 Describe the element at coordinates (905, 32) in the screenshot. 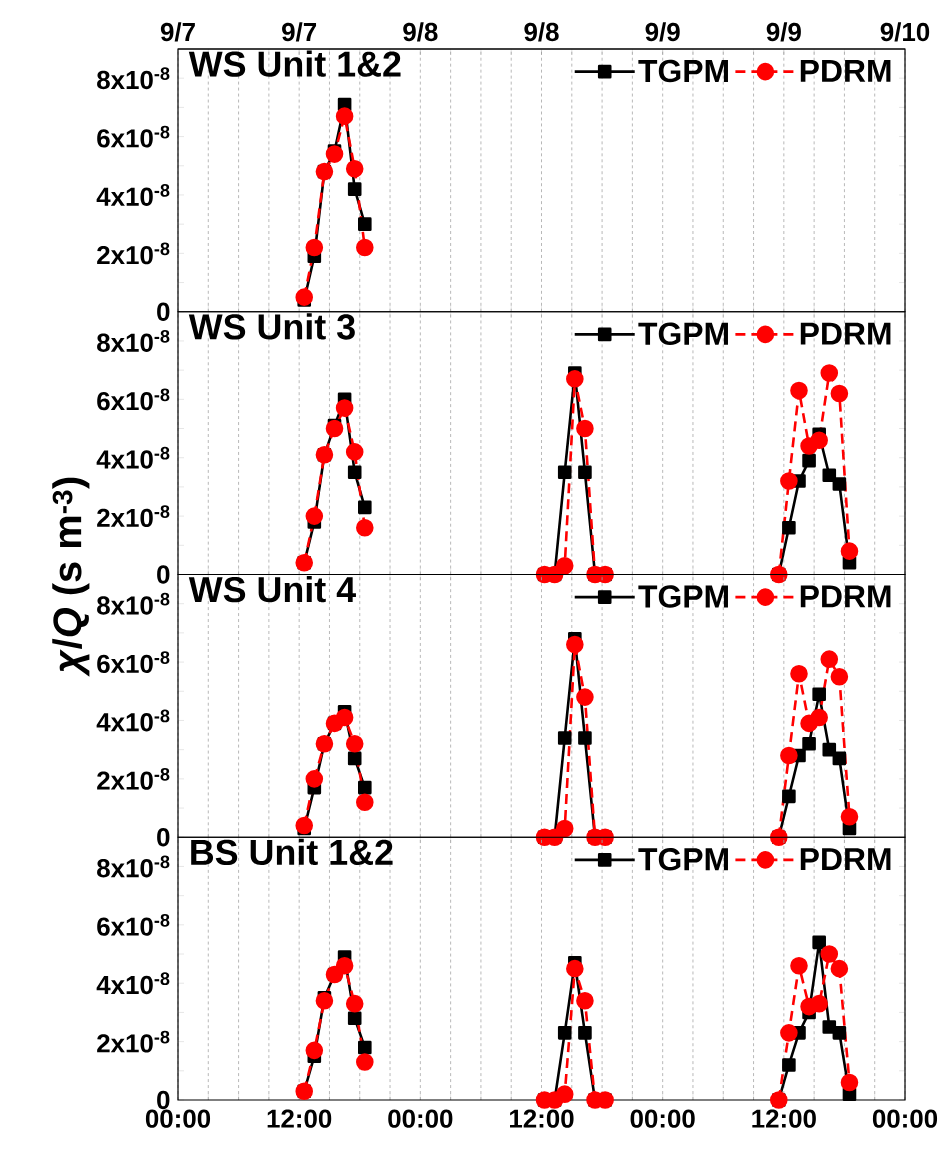

I see `x2-tick-label: 9/10` at that location.